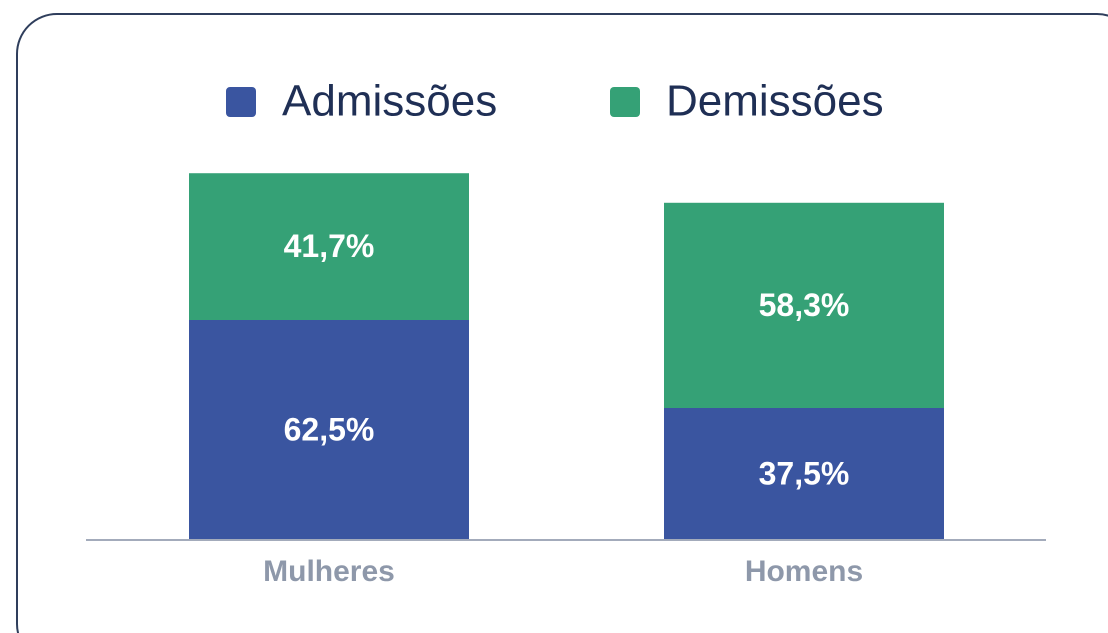 The image size is (1108, 633). What do you see at coordinates (329, 571) in the screenshot?
I see `category-label: Mulheres` at bounding box center [329, 571].